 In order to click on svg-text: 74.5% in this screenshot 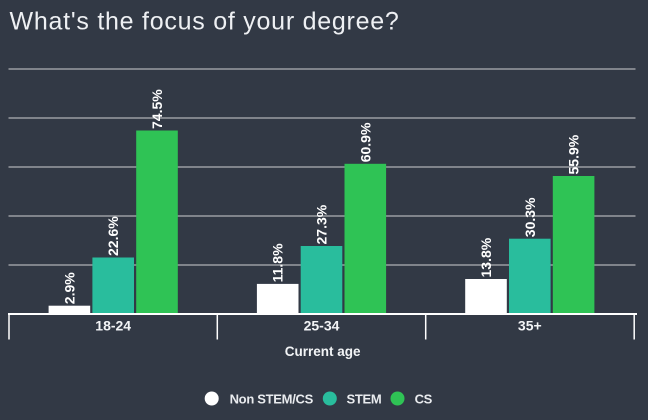, I will do `click(157, 109)`.